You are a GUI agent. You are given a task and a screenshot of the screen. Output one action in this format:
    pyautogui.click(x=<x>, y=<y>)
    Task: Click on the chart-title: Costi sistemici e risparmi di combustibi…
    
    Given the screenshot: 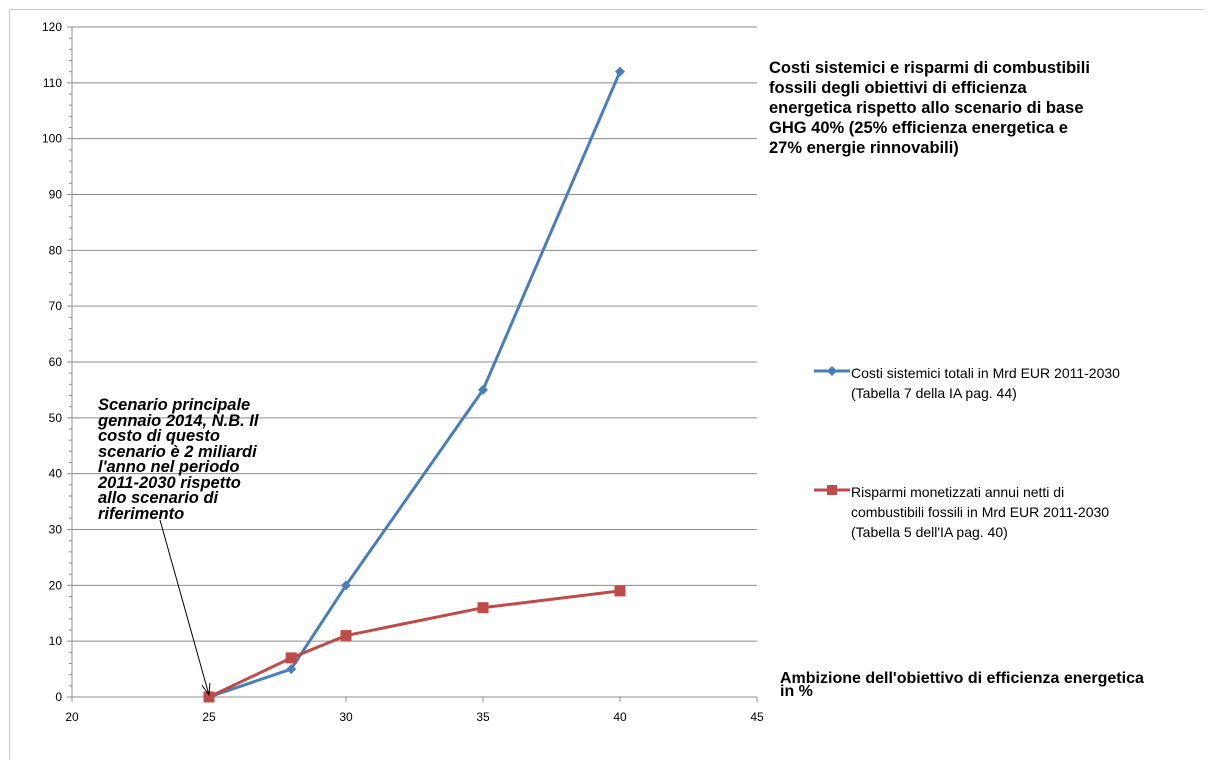 What is the action you would take?
    pyautogui.click(x=929, y=108)
    